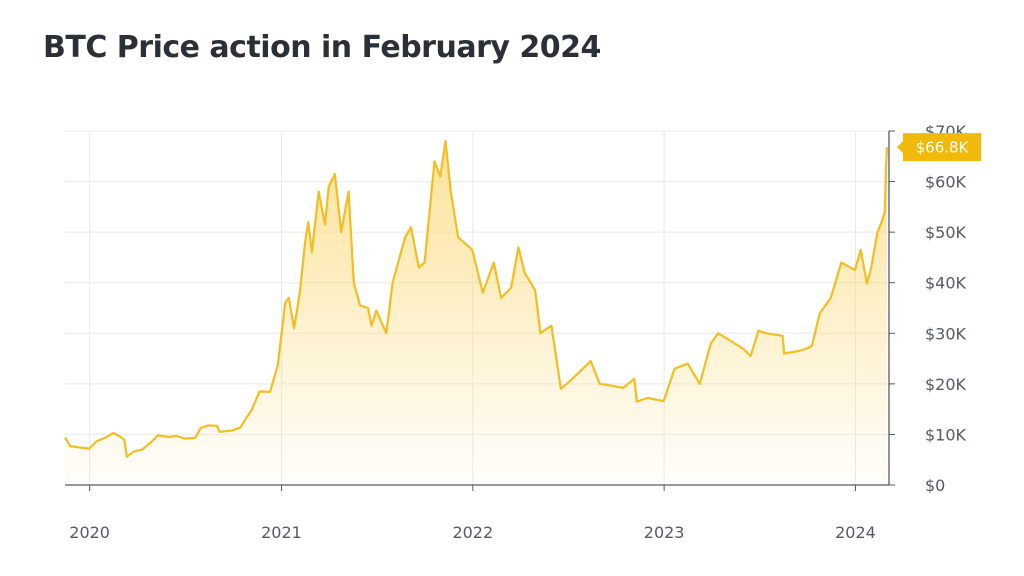 This screenshot has height=576, width=1024. What do you see at coordinates (943, 148) in the screenshot?
I see `callout-value-label: $66.8K` at bounding box center [943, 148].